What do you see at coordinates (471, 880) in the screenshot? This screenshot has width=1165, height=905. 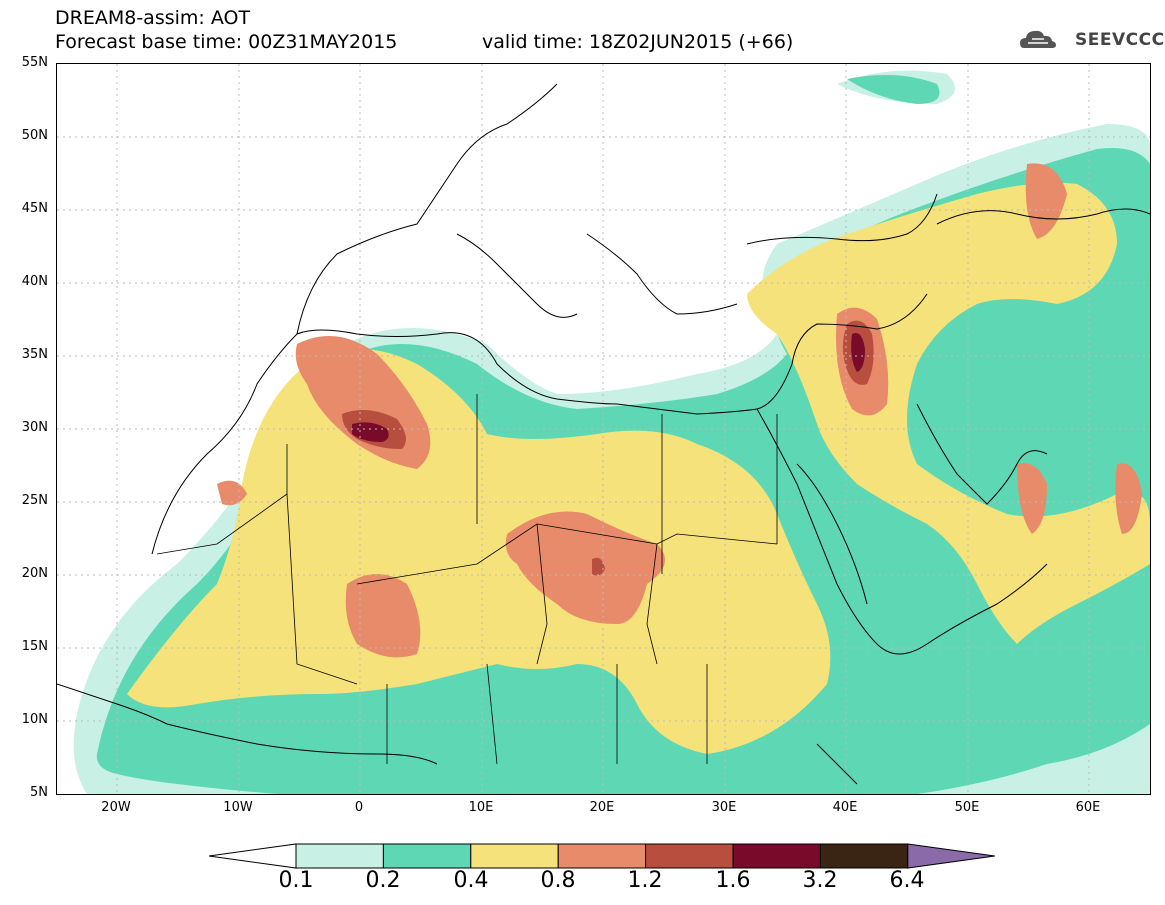 I see `colorbar-label: 0.4` at bounding box center [471, 880].